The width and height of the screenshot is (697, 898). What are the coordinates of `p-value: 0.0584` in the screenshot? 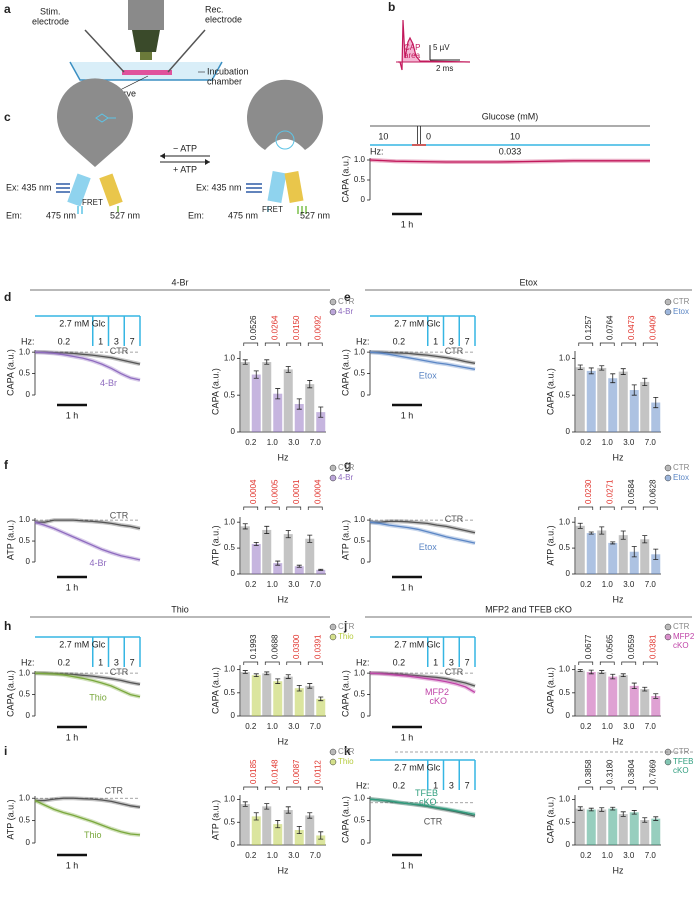 It's located at (631, 491).